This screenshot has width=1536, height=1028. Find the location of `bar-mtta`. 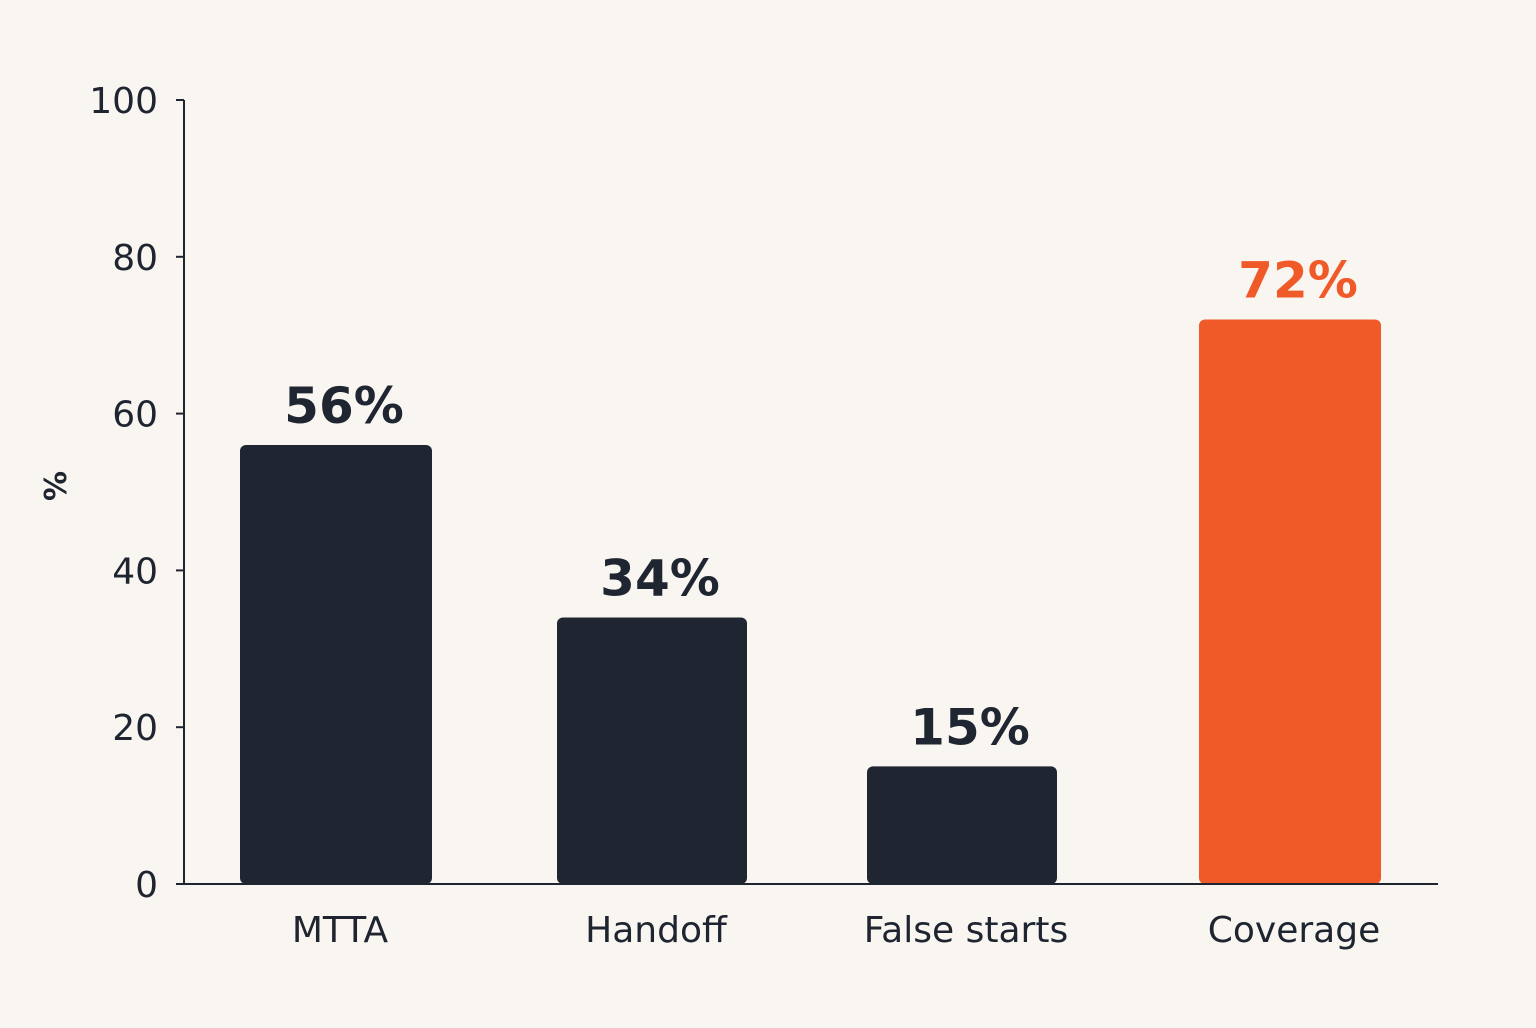

bar-mtta is located at coordinates (336, 664).